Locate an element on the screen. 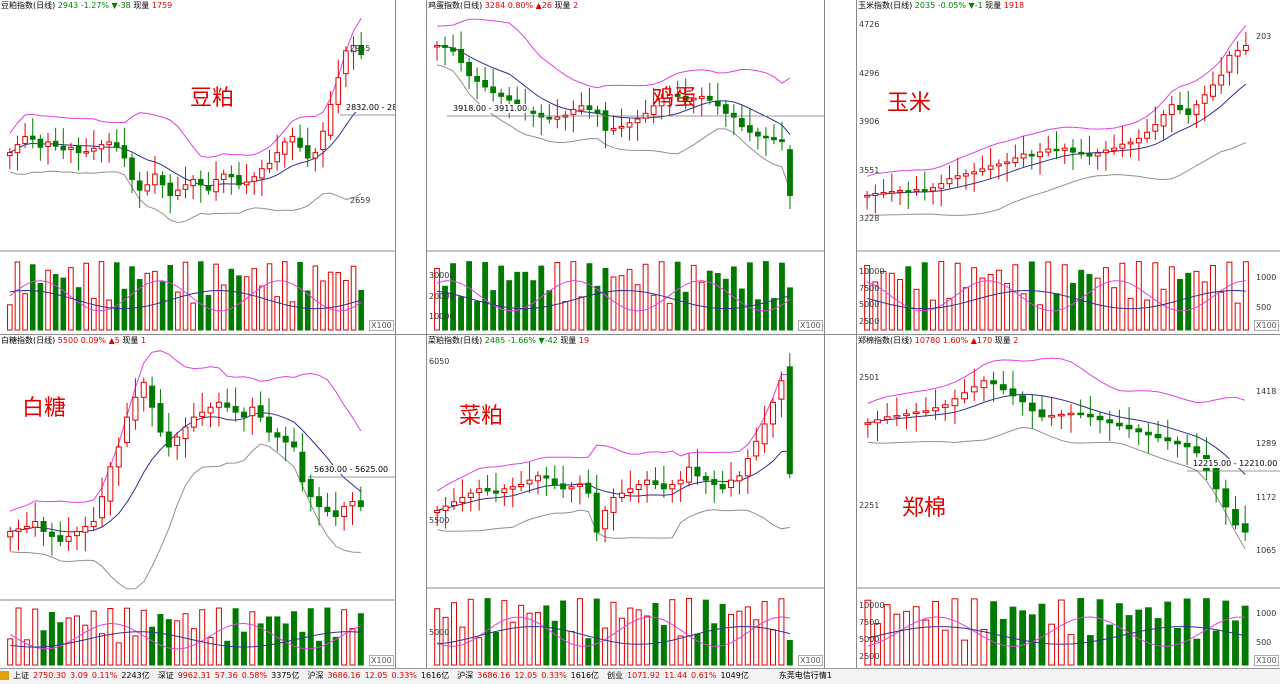  index-name: 沪深 is located at coordinates (315, 675).